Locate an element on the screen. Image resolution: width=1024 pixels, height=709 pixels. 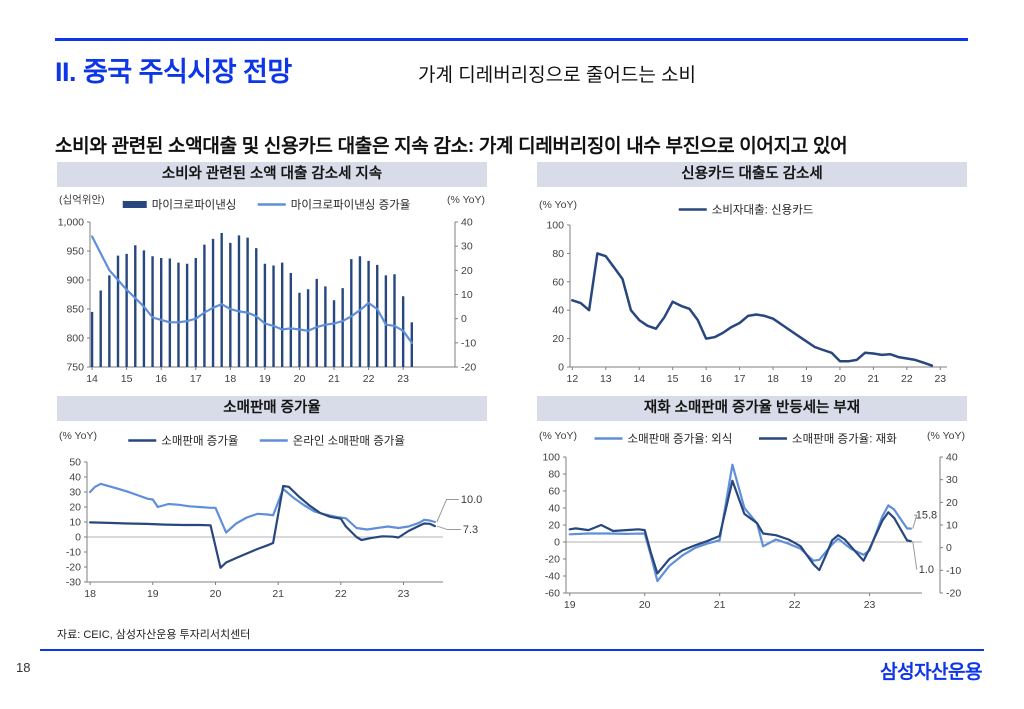
svg-text: 15.8 is located at coordinates (926, 516).